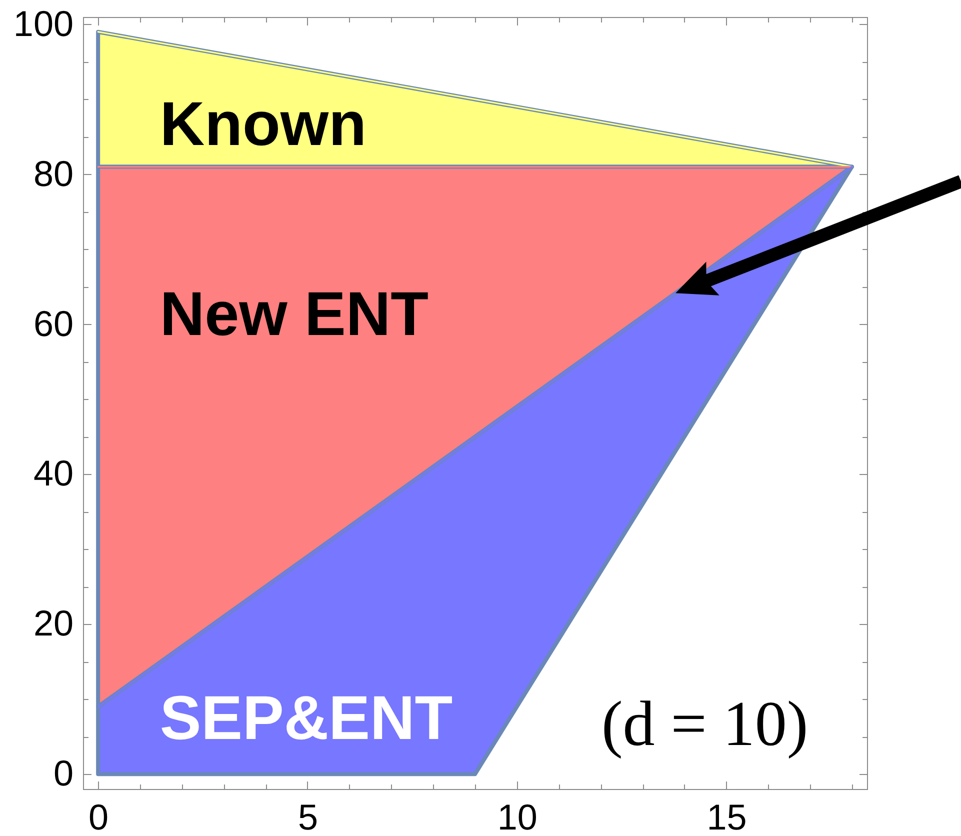 Image resolution: width=961 pixels, height=836 pixels. Describe the element at coordinates (53, 623) in the screenshot. I see `y-tick-label: 20` at that location.